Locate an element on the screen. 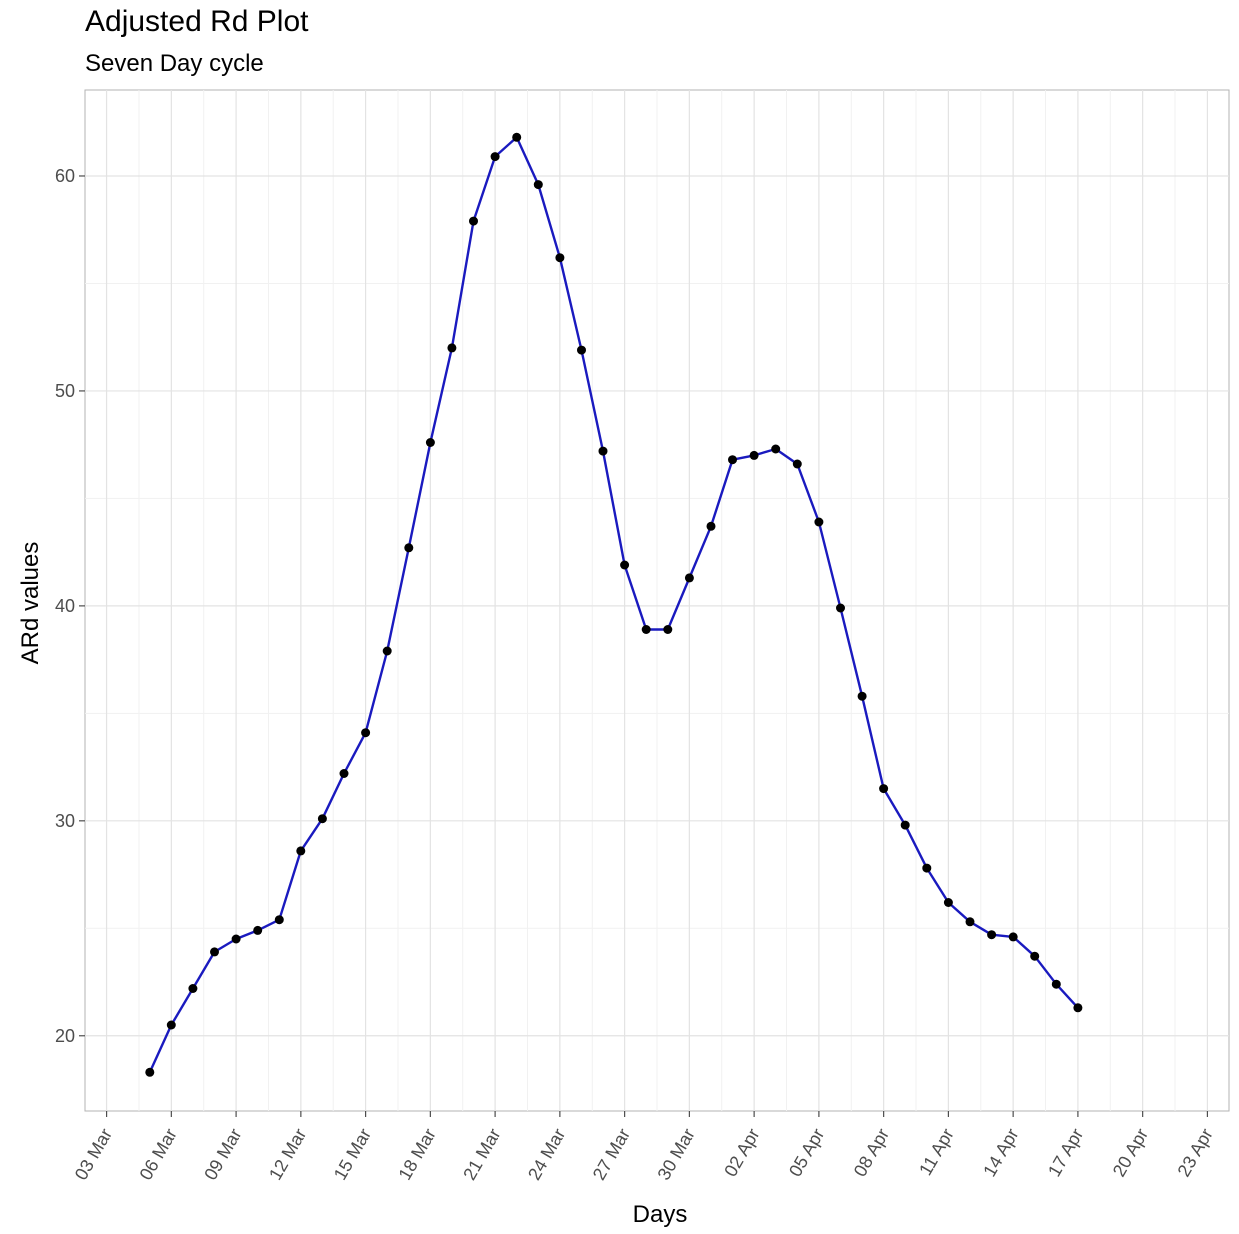 Image resolution: width=1239 pixels, height=1234 pixels. y-tick-label: 50 is located at coordinates (65, 391).